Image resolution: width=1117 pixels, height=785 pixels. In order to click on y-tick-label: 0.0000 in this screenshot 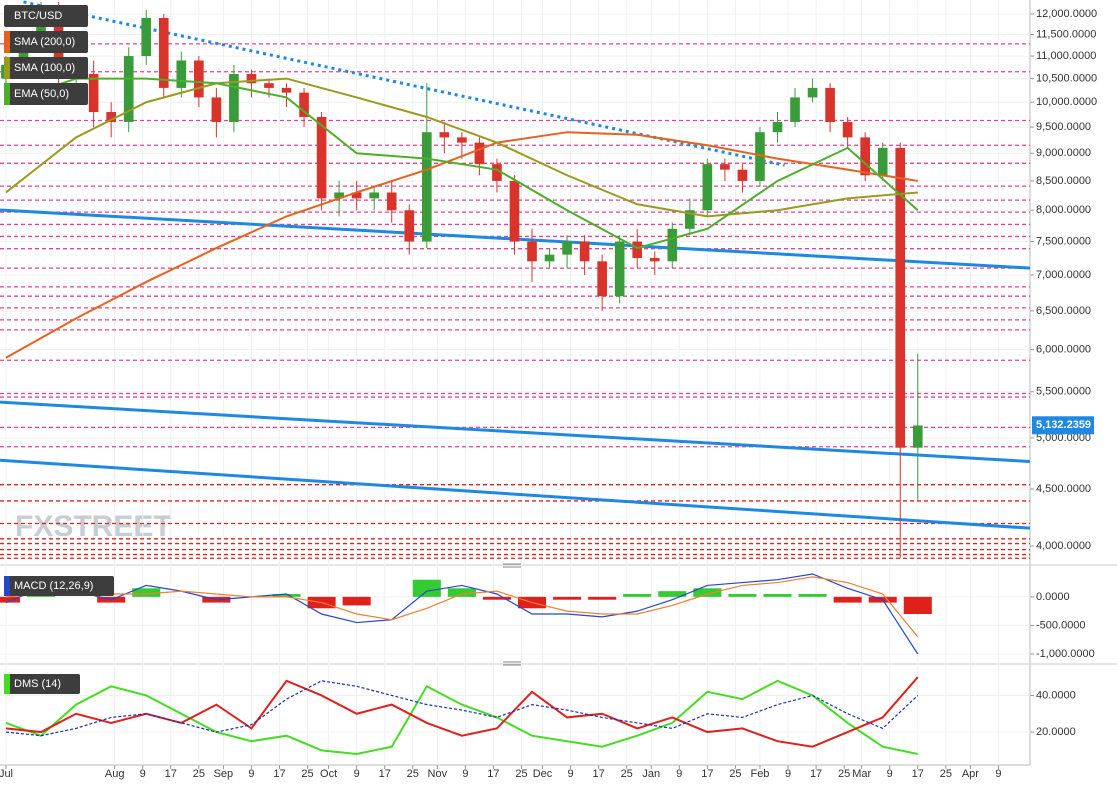, I will do `click(1053, 597)`.